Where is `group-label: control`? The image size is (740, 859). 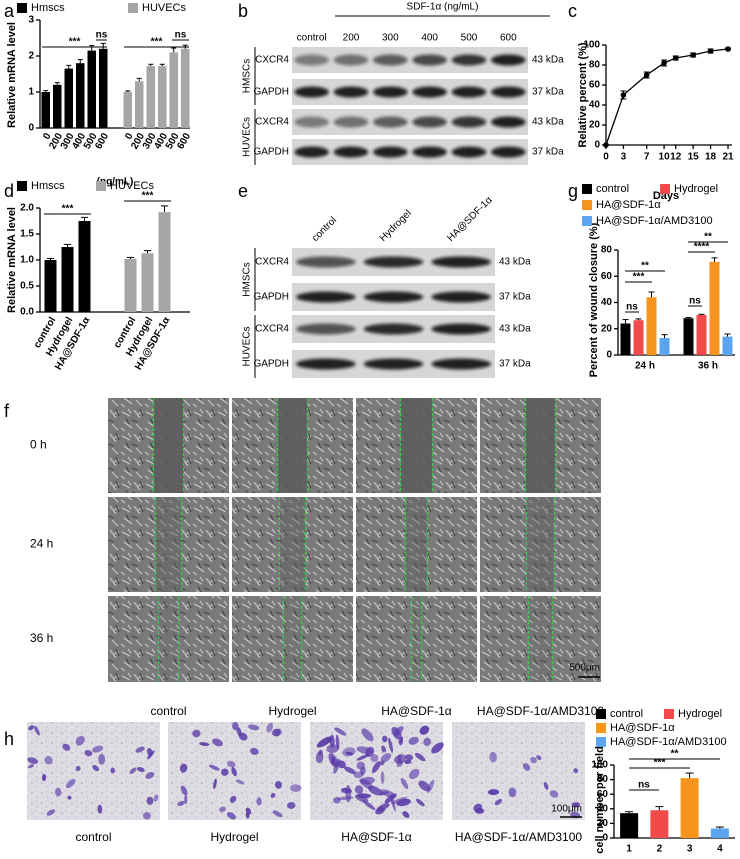 group-label: control is located at coordinates (168, 711).